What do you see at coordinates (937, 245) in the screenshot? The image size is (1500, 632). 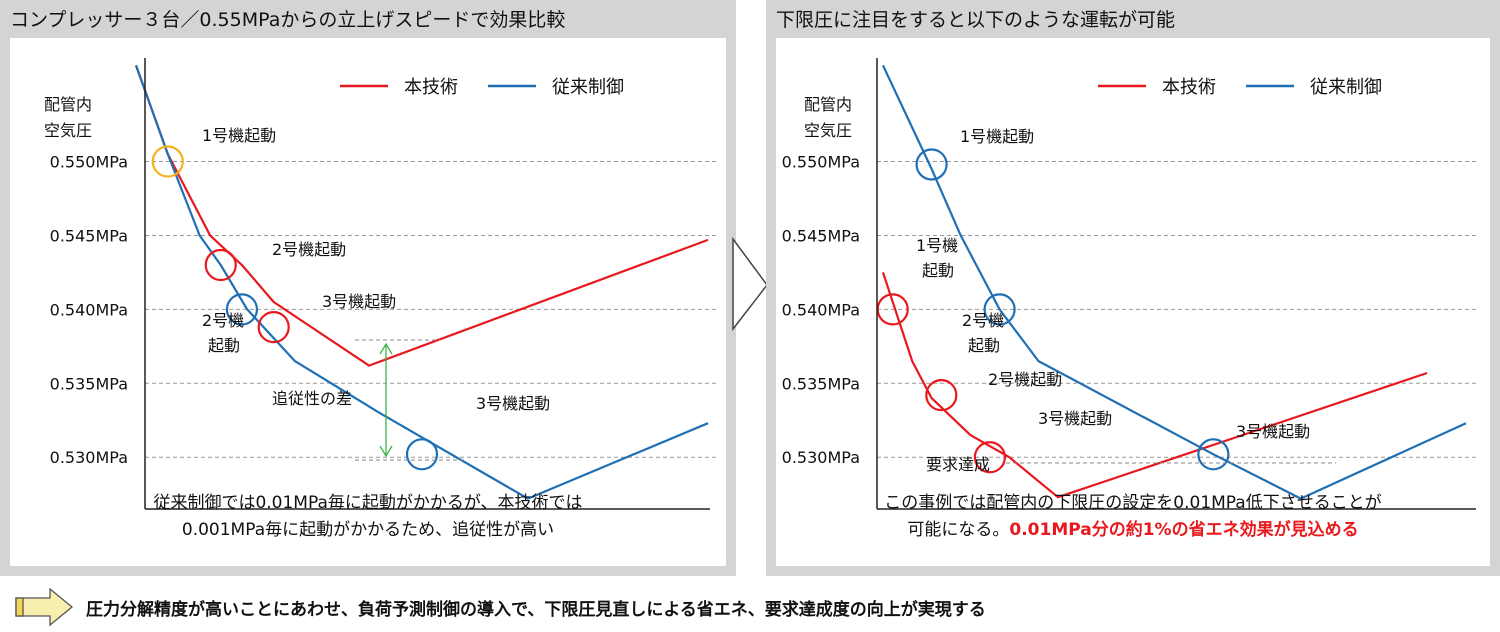 I see `right-annotation-unit1-line1: 1号機` at bounding box center [937, 245].